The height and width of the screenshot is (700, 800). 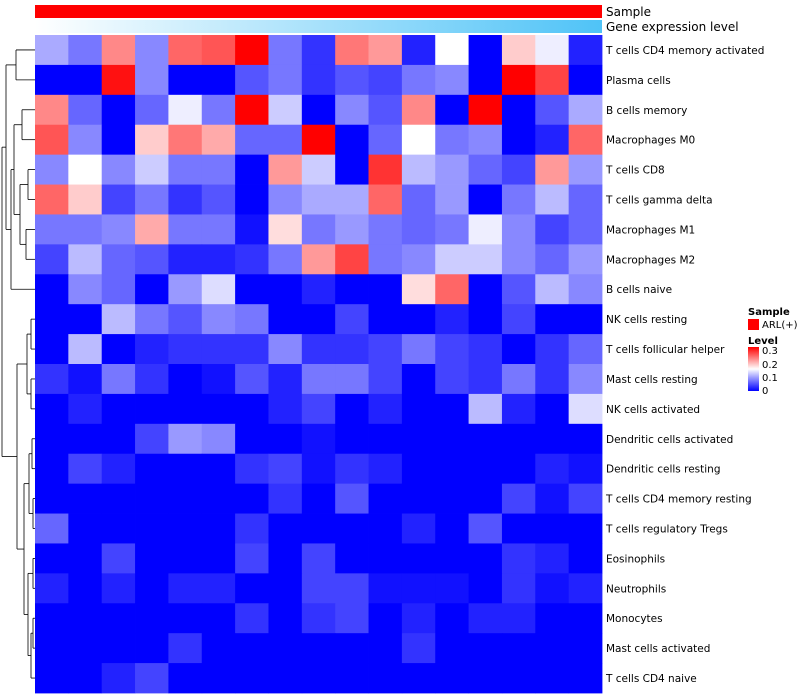 I want to click on row-label: T cells regulatory Tregs, so click(x=666, y=530).